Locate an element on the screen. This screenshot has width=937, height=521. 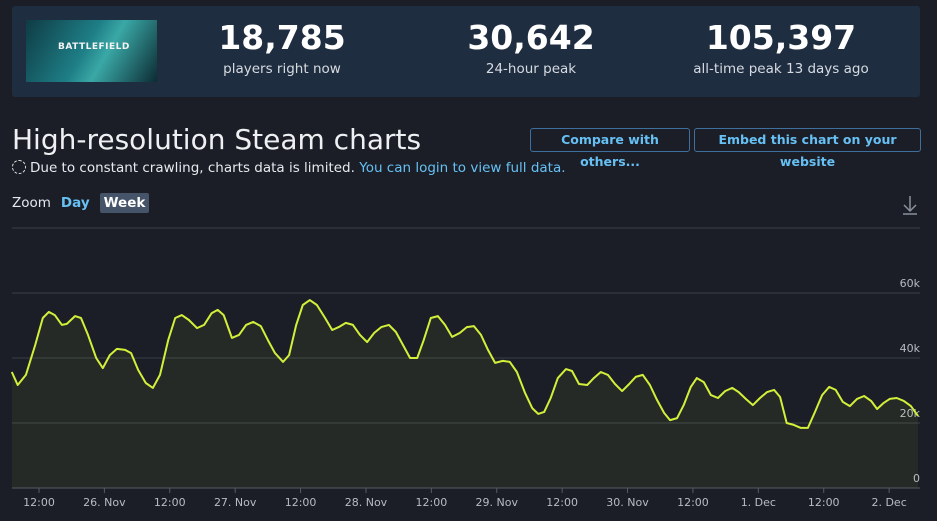
zoom-week: Week is located at coordinates (124, 203).